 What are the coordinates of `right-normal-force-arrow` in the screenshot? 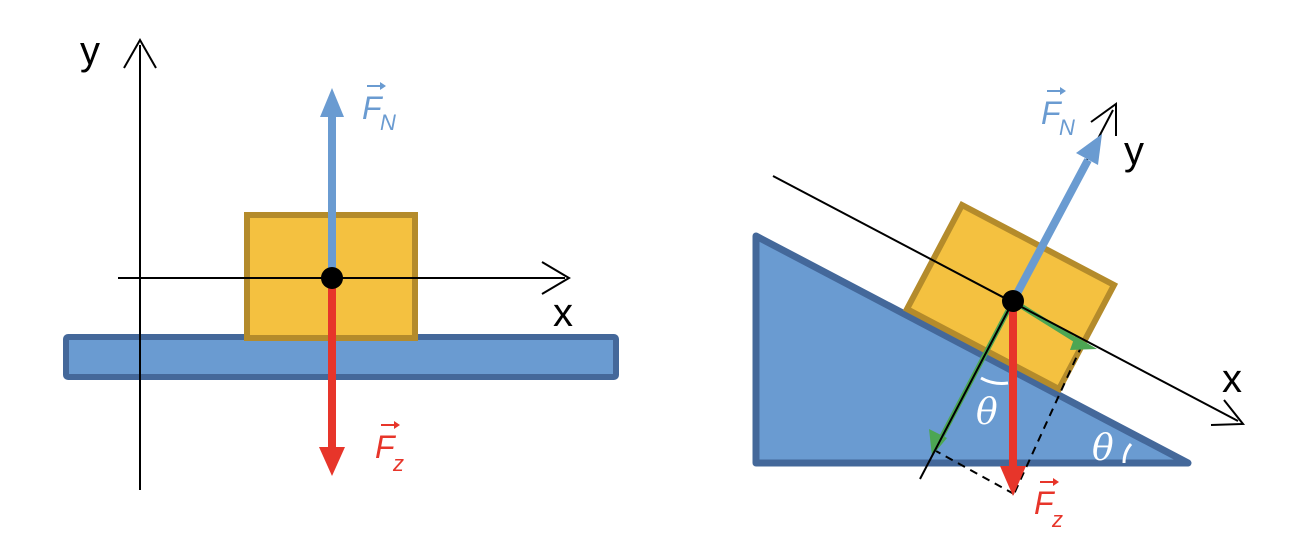 It's located at (1050, 230).